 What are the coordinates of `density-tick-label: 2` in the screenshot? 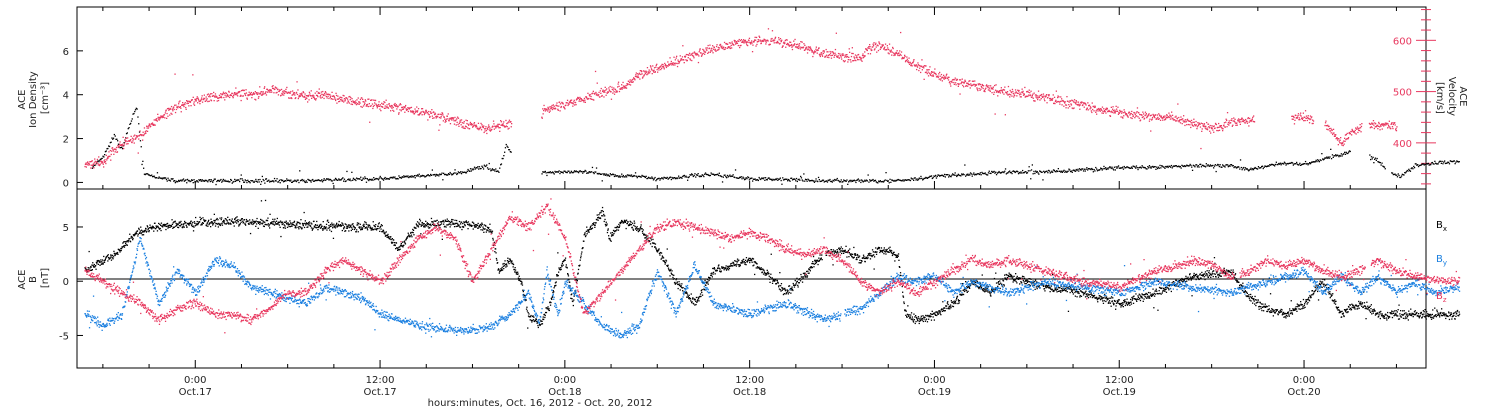 It's located at (66, 140).